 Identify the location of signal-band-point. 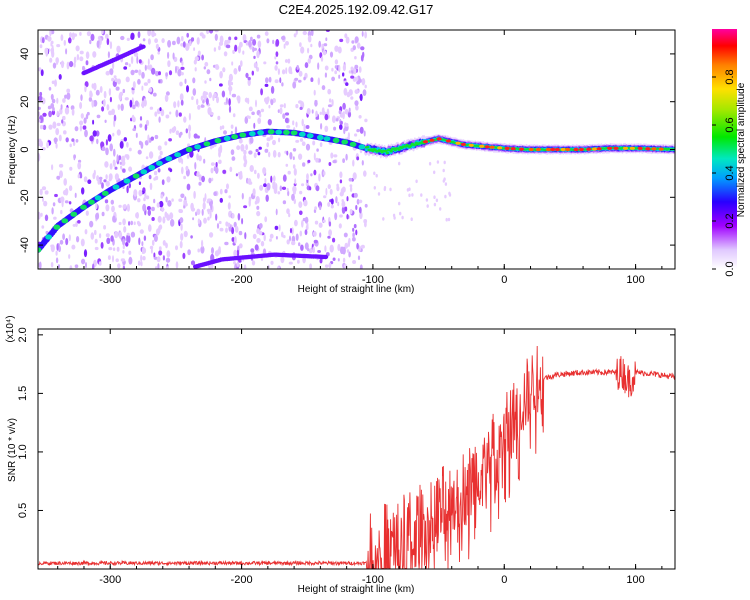
(386, 151).